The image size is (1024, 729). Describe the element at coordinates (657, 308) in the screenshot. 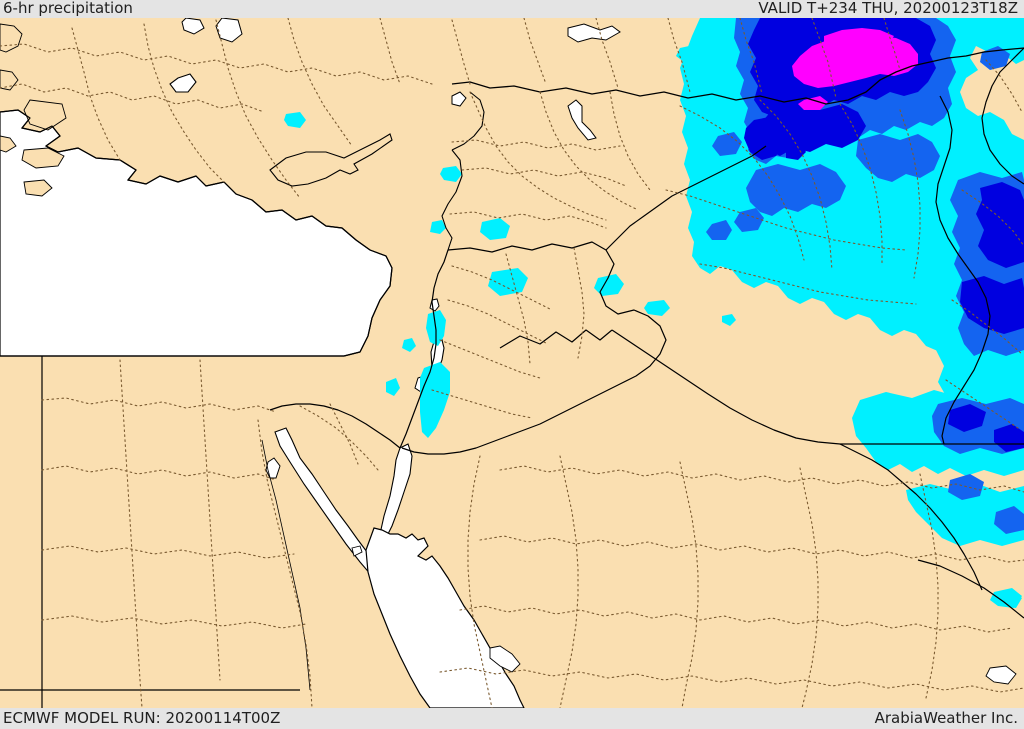

I see `precip-light-saudi-n` at that location.